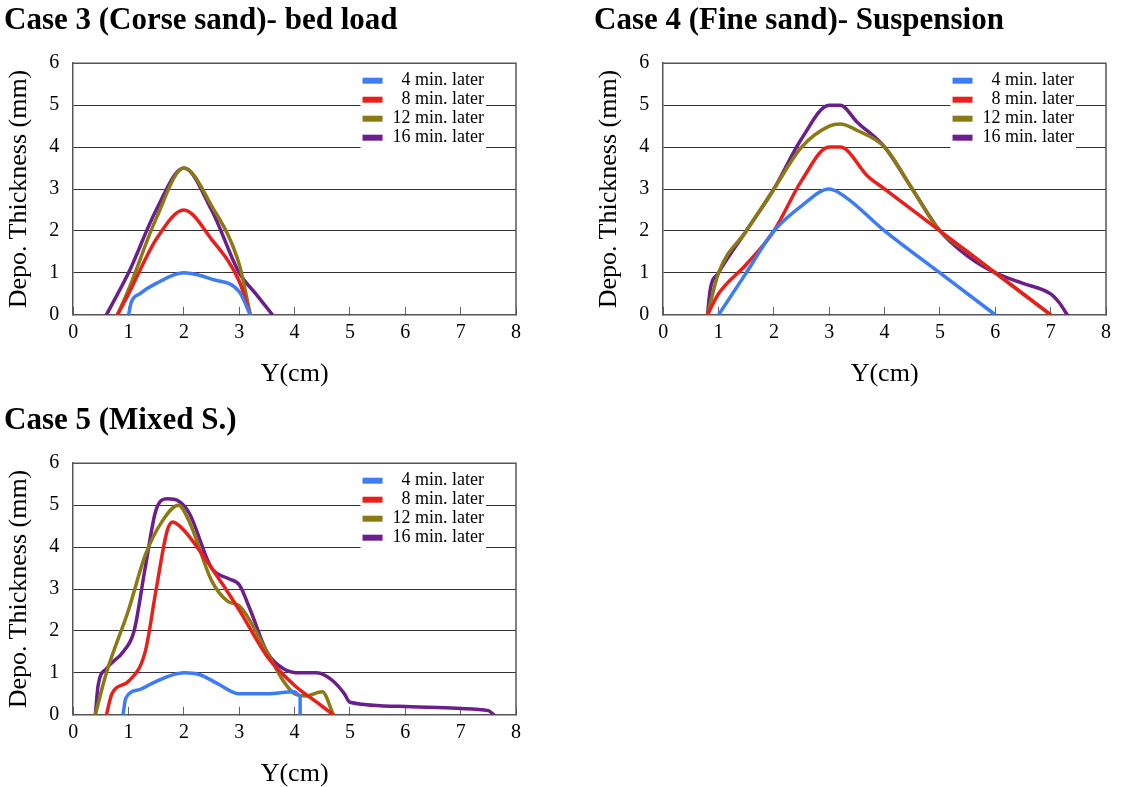 The height and width of the screenshot is (787, 1123). Describe the element at coordinates (201, 18) in the screenshot. I see `chart-title: Case 3 (Corse sand)- bed load` at that location.